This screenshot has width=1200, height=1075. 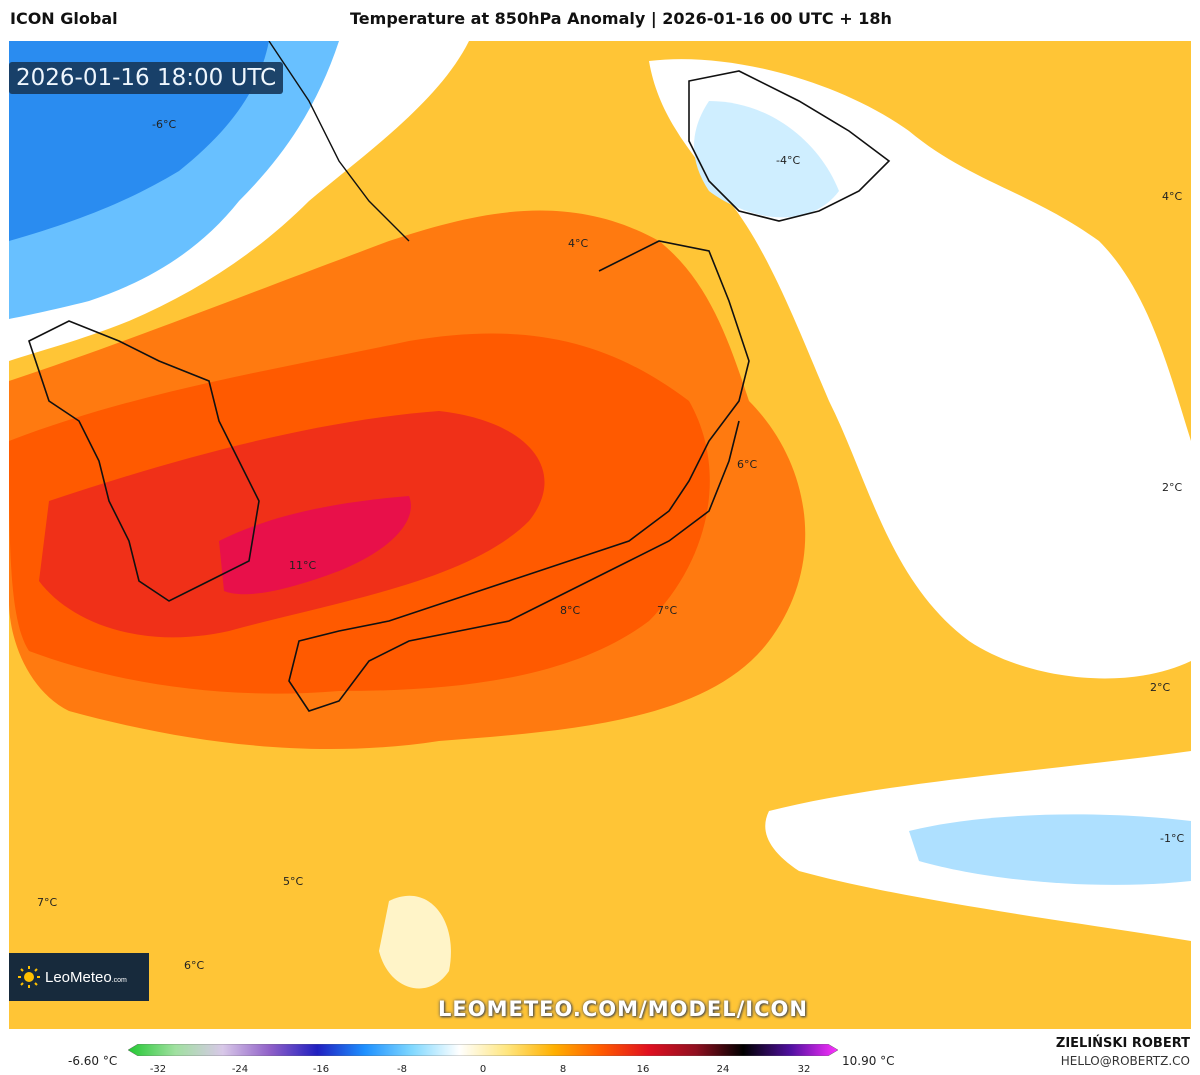 I want to click on map-temp-label: -4°C, so click(x=788, y=160).